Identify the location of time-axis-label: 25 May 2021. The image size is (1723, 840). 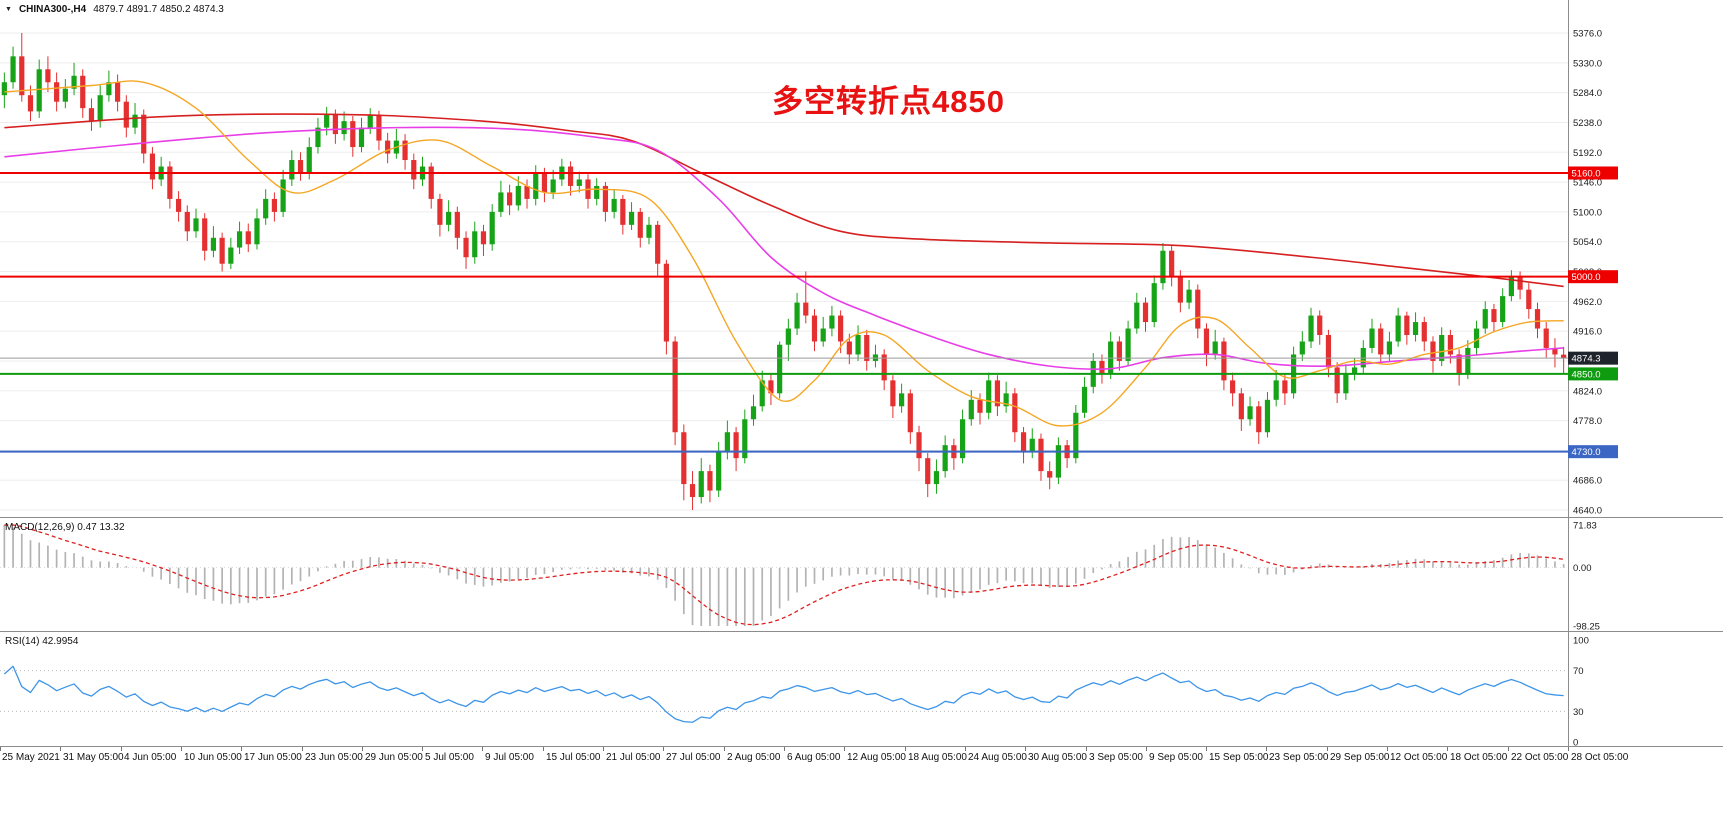
(31, 757).